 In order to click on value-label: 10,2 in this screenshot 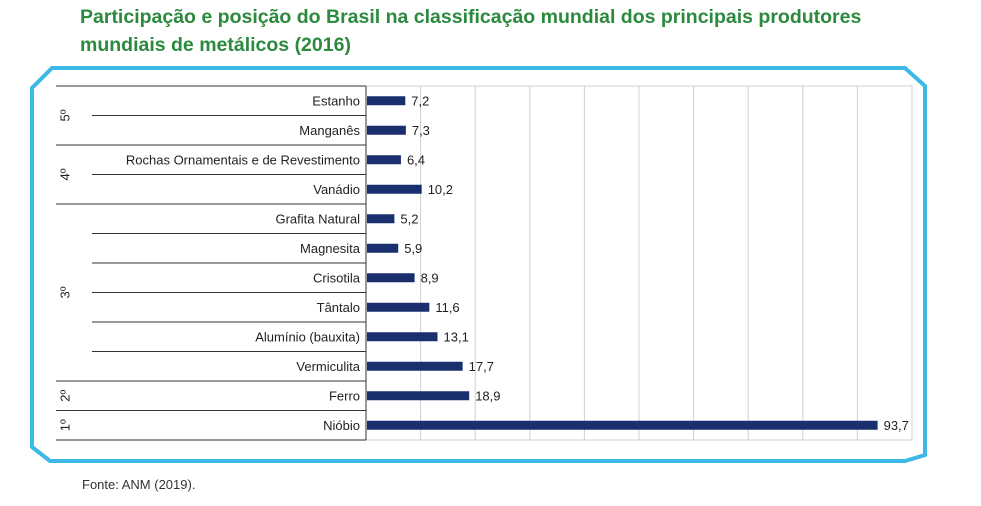, I will do `click(440, 189)`.